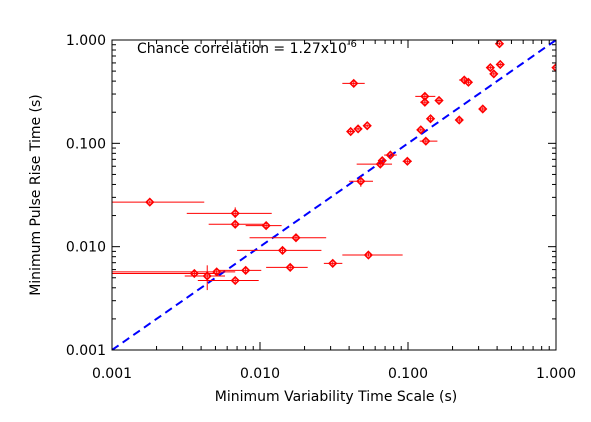 This screenshot has height=422, width=591. I want to click on y-tick-label: 0.100, so click(86, 144).